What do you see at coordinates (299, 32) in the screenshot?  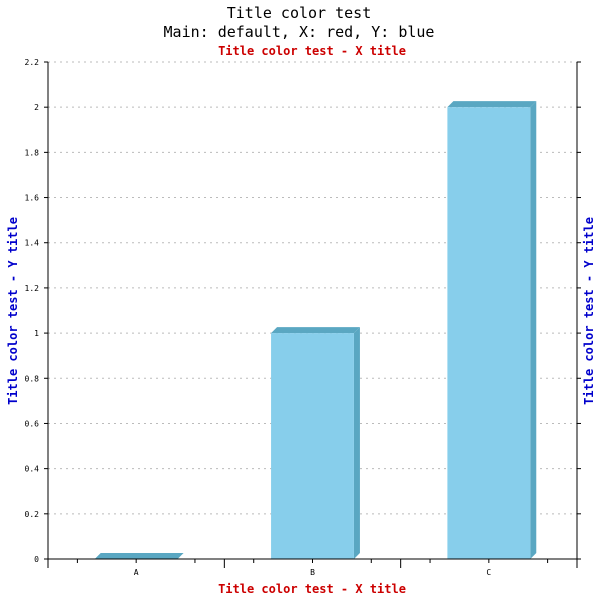 I see `chart-subtitle: Main: default, X: red, Y: blue` at bounding box center [299, 32].